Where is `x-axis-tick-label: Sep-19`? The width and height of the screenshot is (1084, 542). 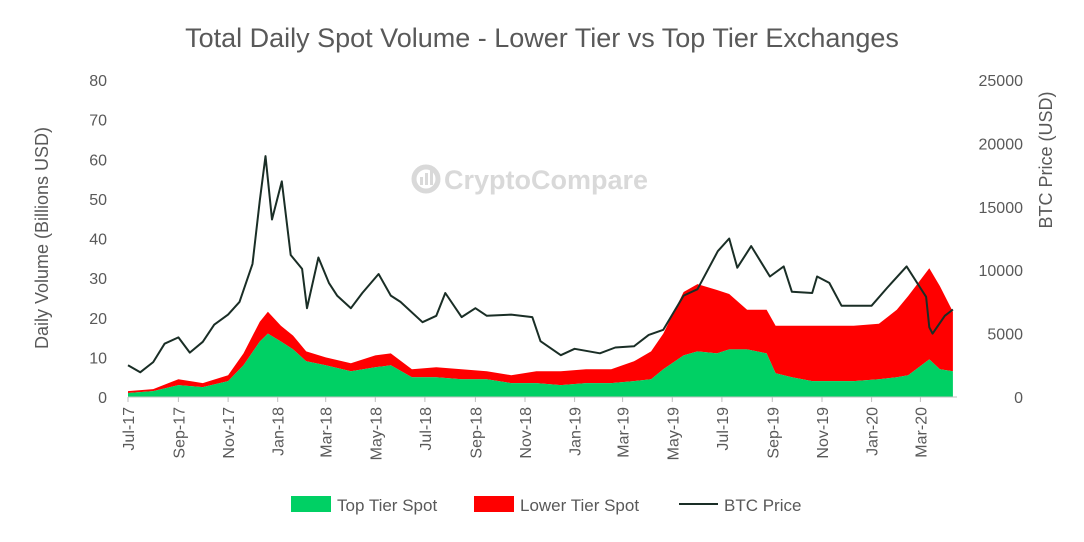
x-axis-tick-label: Sep-19 is located at coordinates (773, 433).